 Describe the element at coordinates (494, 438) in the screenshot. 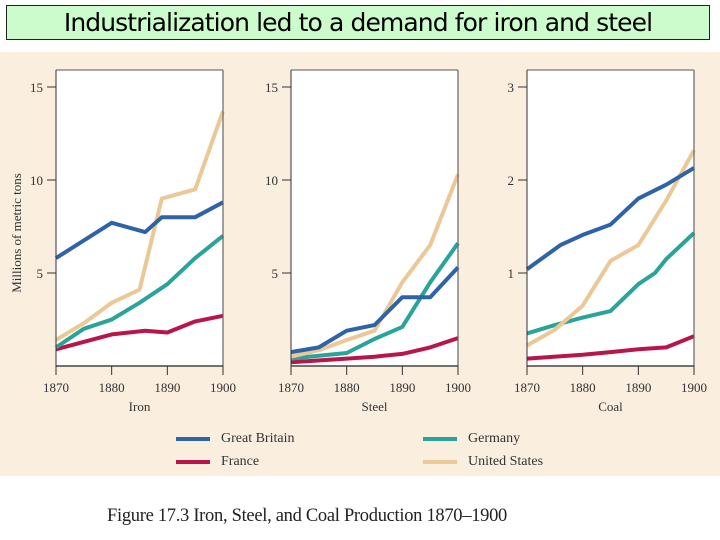

I see `legend-label: Germany` at that location.